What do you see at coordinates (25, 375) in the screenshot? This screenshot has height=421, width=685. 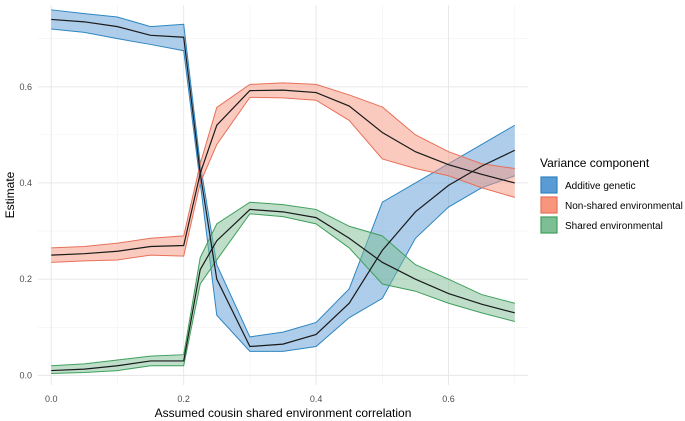 I see `y-tick-label: 0.0` at bounding box center [25, 375].